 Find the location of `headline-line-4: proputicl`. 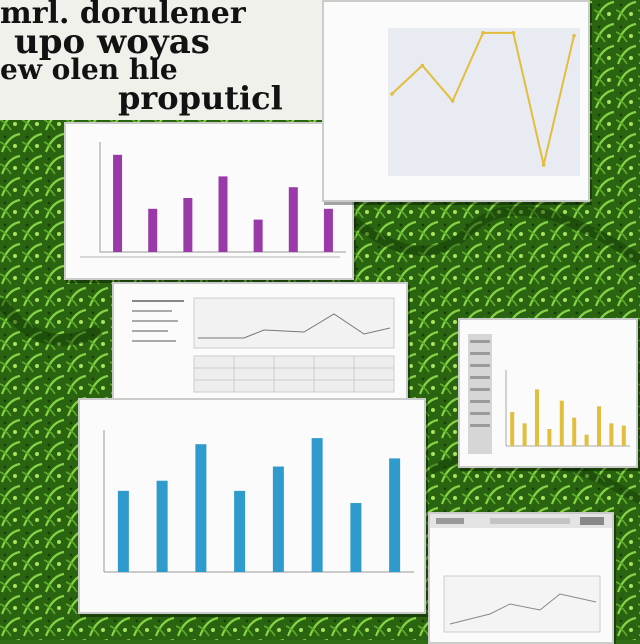

headline-line-4: proputicl is located at coordinates (200, 98).